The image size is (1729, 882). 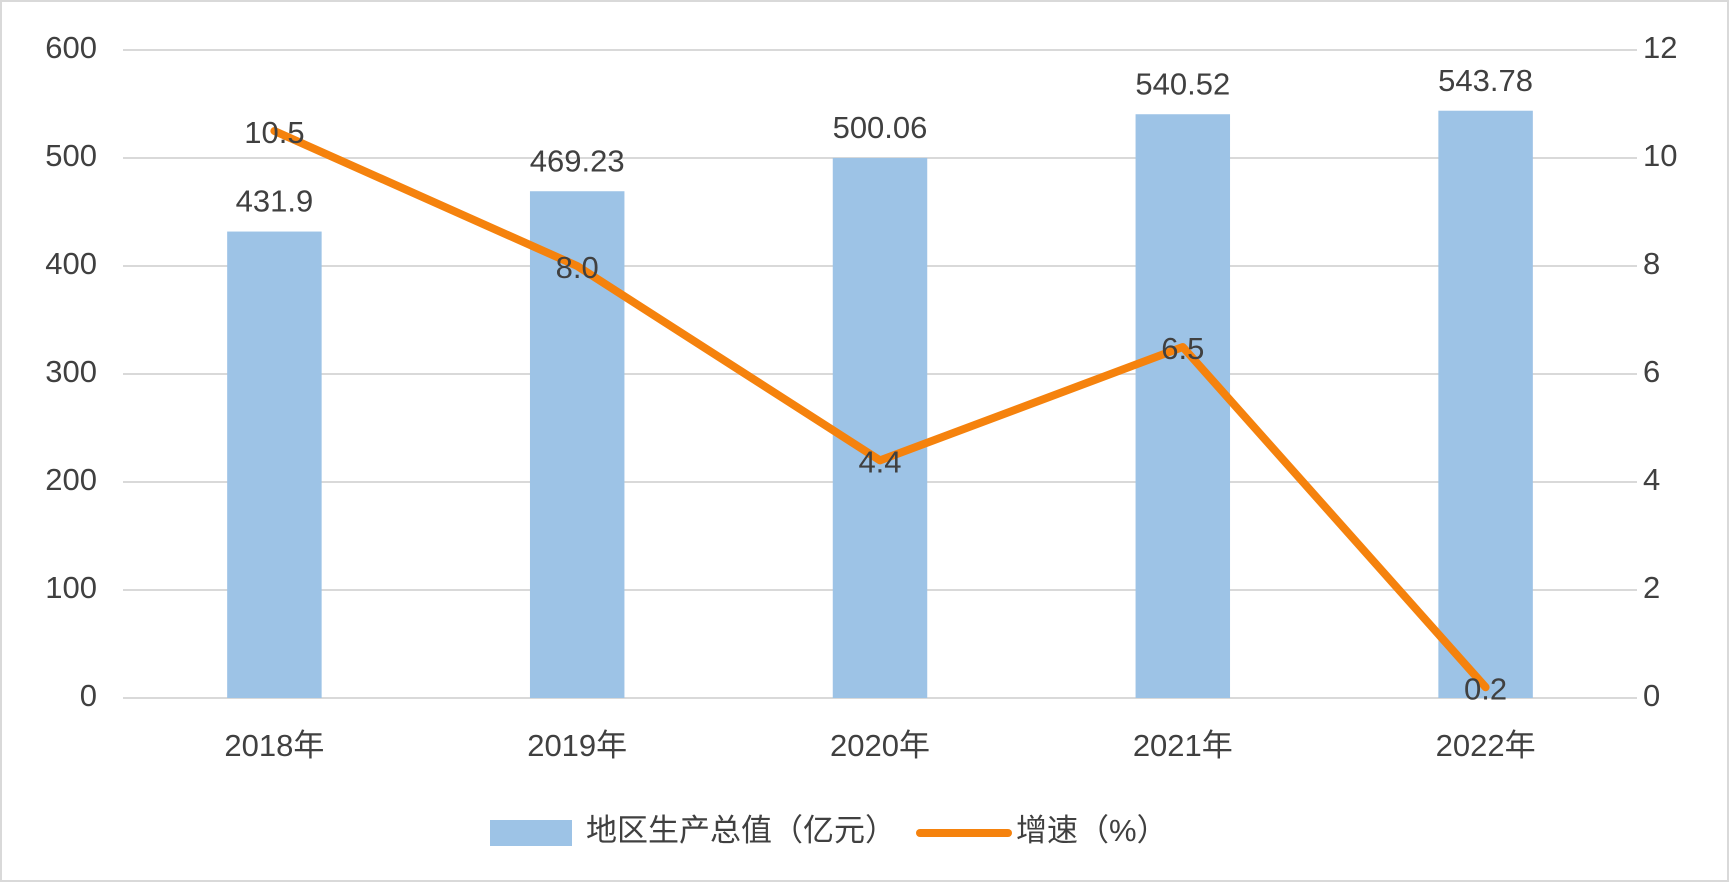 What do you see at coordinates (1651, 263) in the screenshot?
I see `y2-tick-label: 8` at bounding box center [1651, 263].